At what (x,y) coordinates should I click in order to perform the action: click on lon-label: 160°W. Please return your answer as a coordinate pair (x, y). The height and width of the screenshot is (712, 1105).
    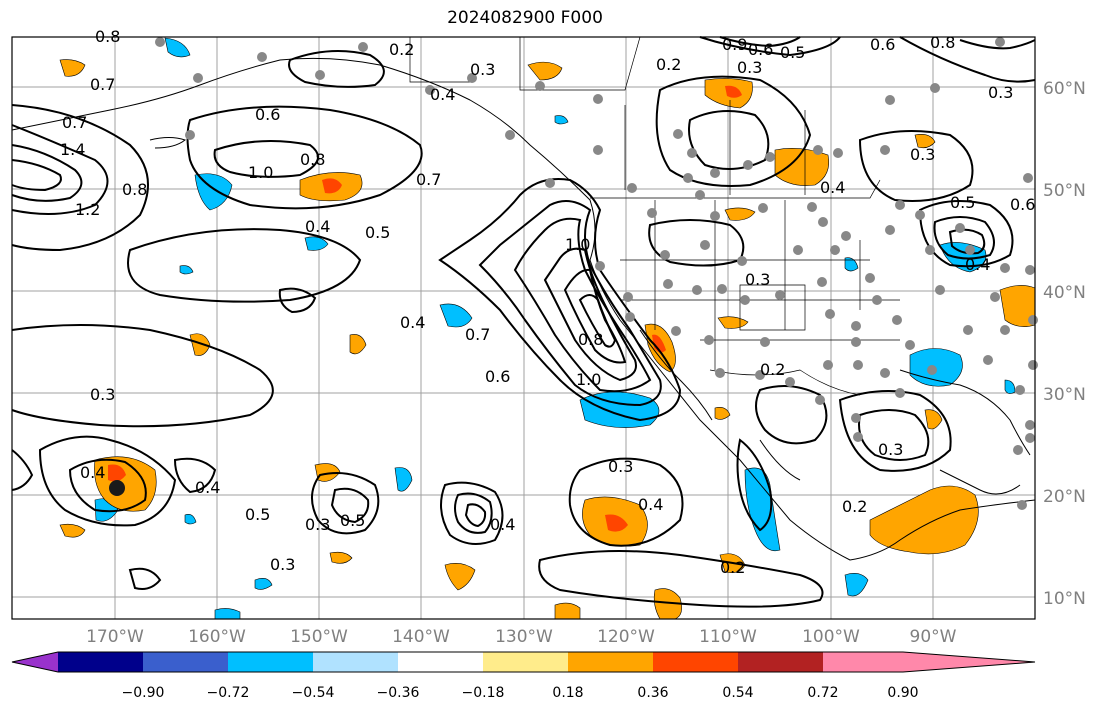
    Looking at the image, I should click on (217, 637).